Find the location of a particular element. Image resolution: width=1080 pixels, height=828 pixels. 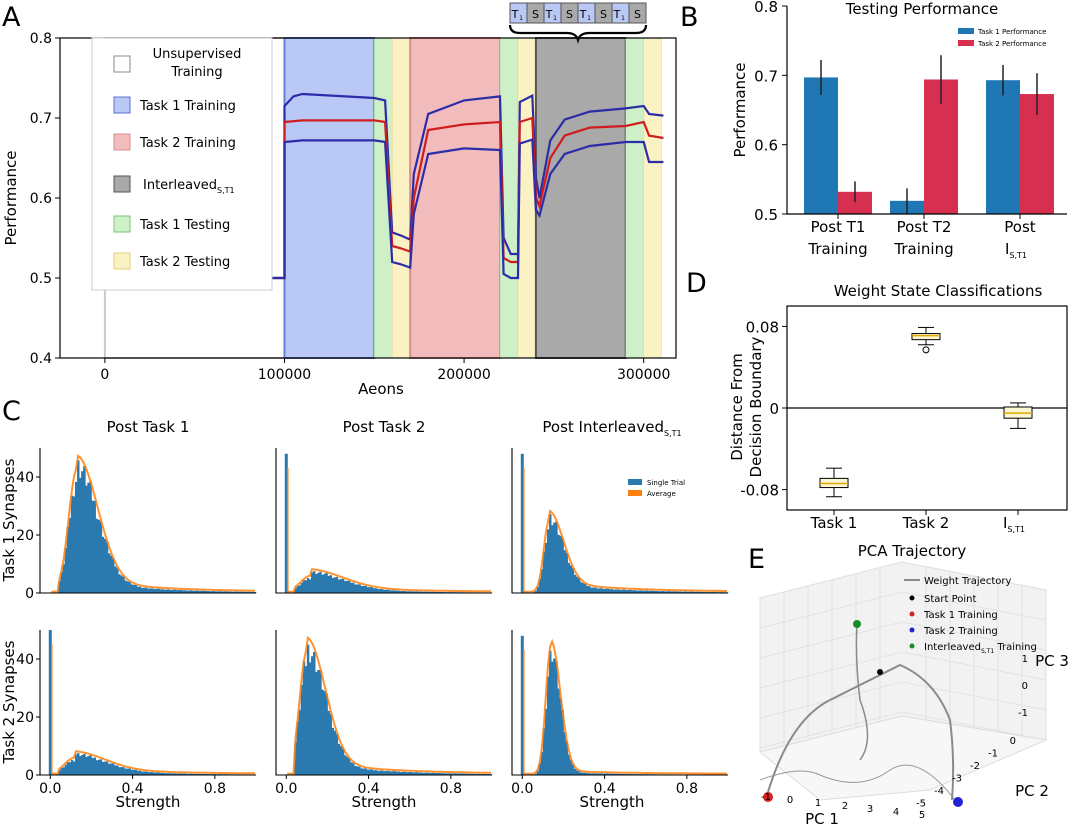

title-e: PCA Trajectory is located at coordinates (912, 551).